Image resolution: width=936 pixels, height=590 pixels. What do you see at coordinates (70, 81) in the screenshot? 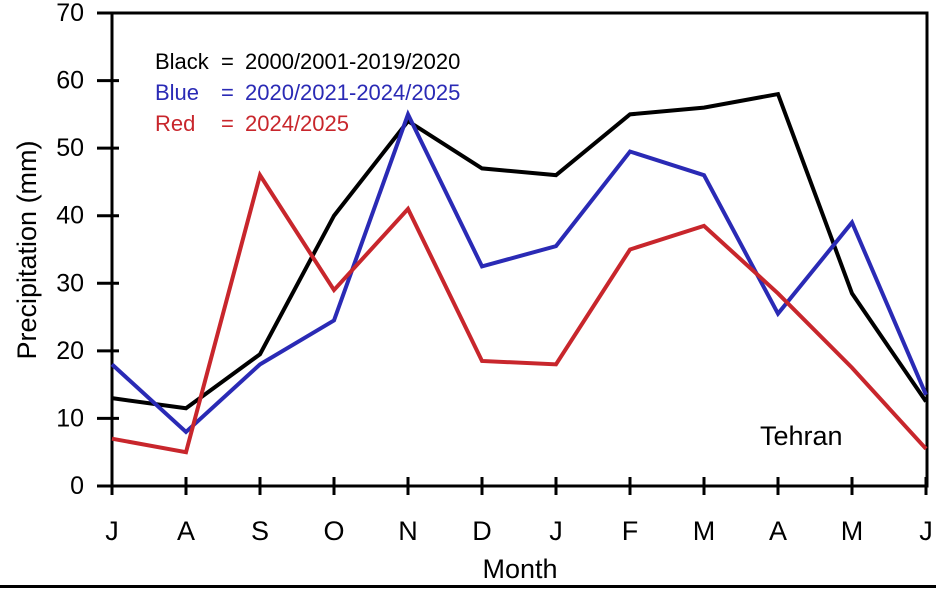
I see `y-tick-label: 60` at bounding box center [70, 81].